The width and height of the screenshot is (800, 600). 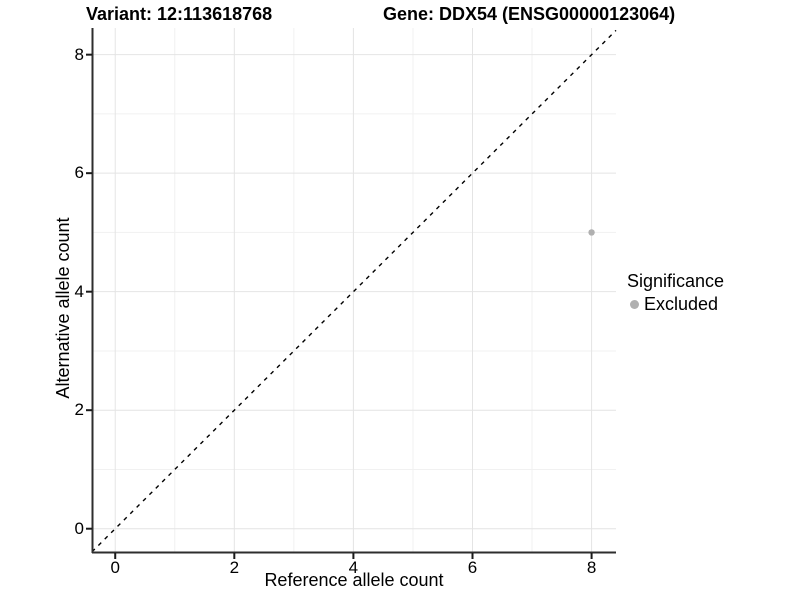 What do you see at coordinates (472, 567) in the screenshot?
I see `x-tick-label: 6` at bounding box center [472, 567].